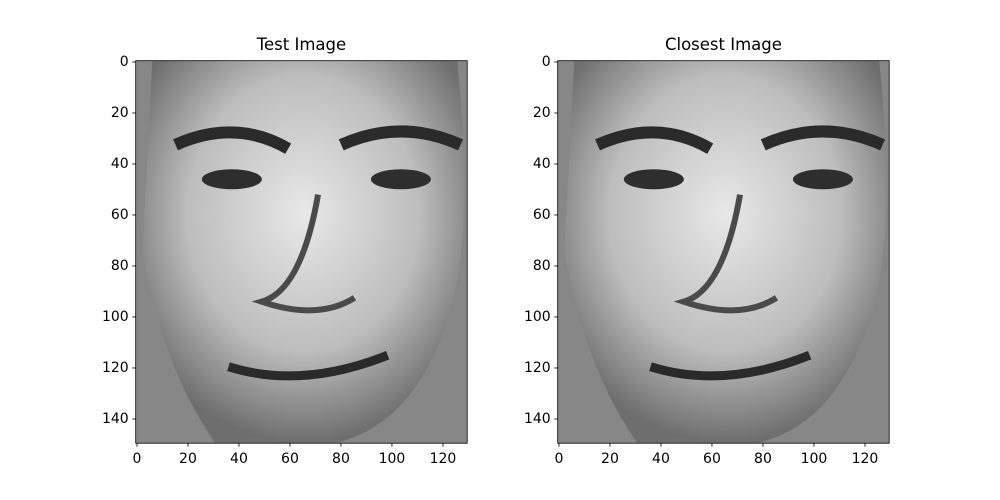 This screenshot has width=1000, height=500. I want to click on axes-title: Test Image, so click(301, 44).